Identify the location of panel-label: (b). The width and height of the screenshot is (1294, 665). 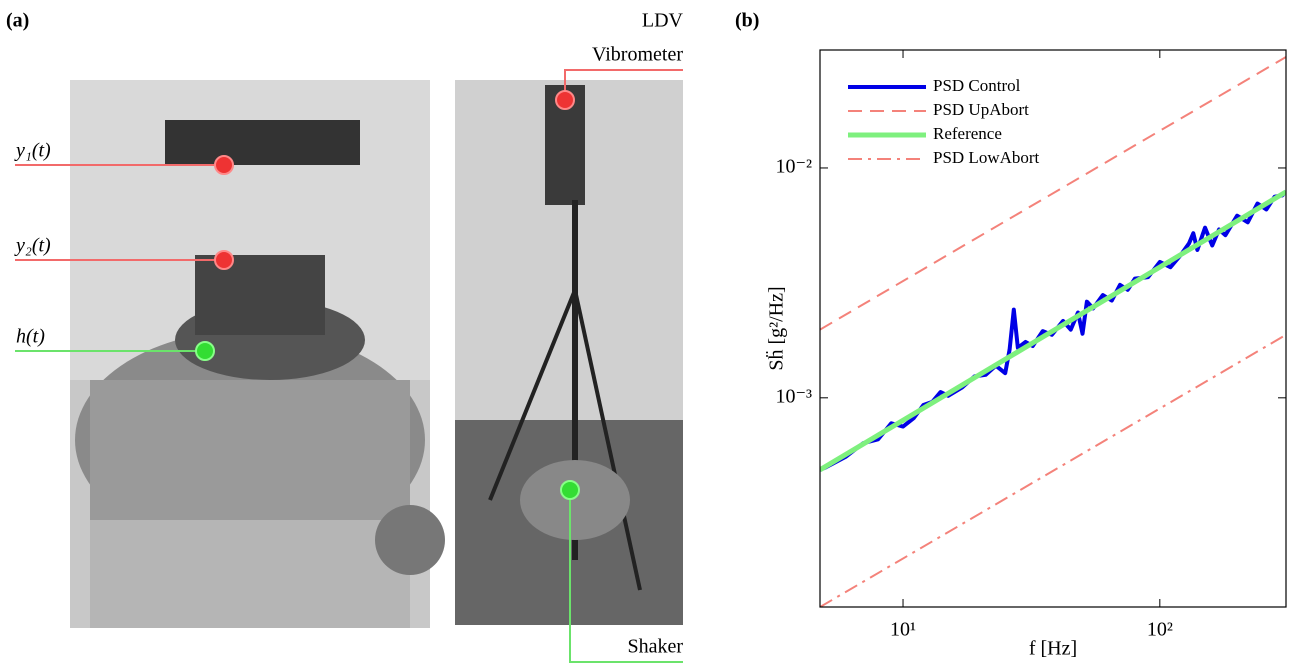
(747, 21).